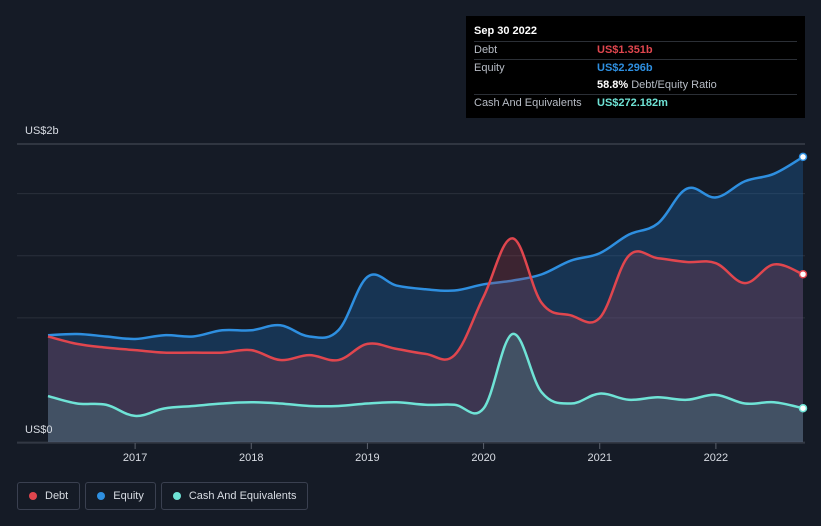 This screenshot has width=821, height=526. I want to click on legend-label-cash: Cash And Equivalents, so click(242, 496).